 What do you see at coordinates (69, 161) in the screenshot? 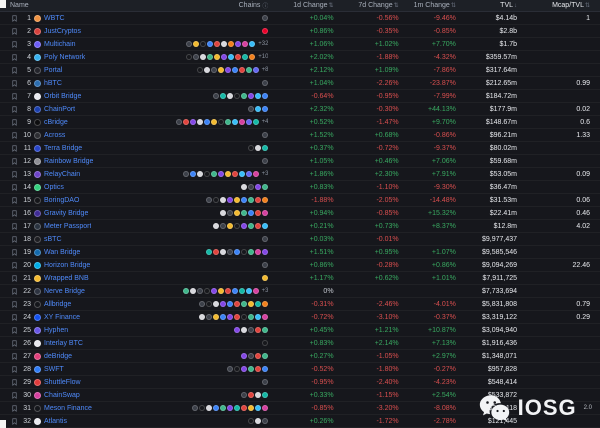
I see `protocol-name-link: Rainbow Bridge` at bounding box center [69, 161].